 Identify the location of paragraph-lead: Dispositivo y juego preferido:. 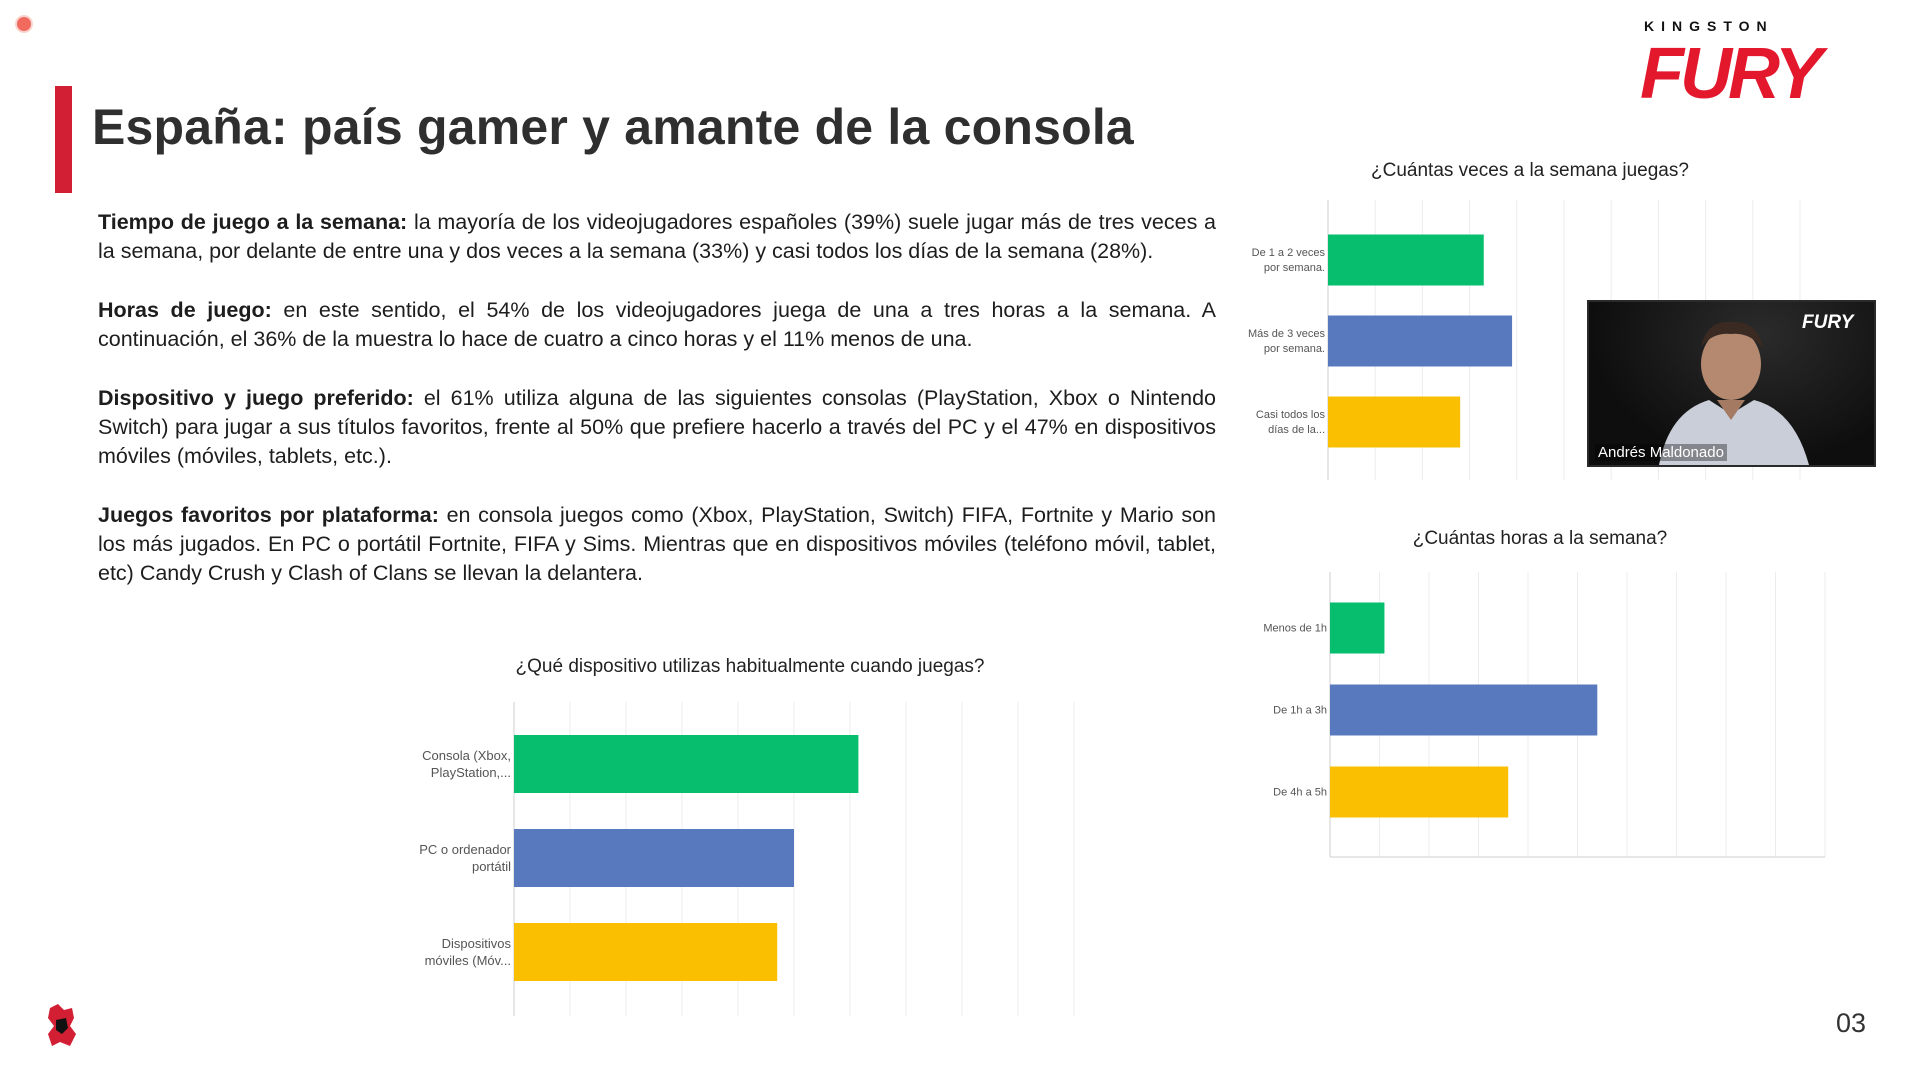
(256, 398).